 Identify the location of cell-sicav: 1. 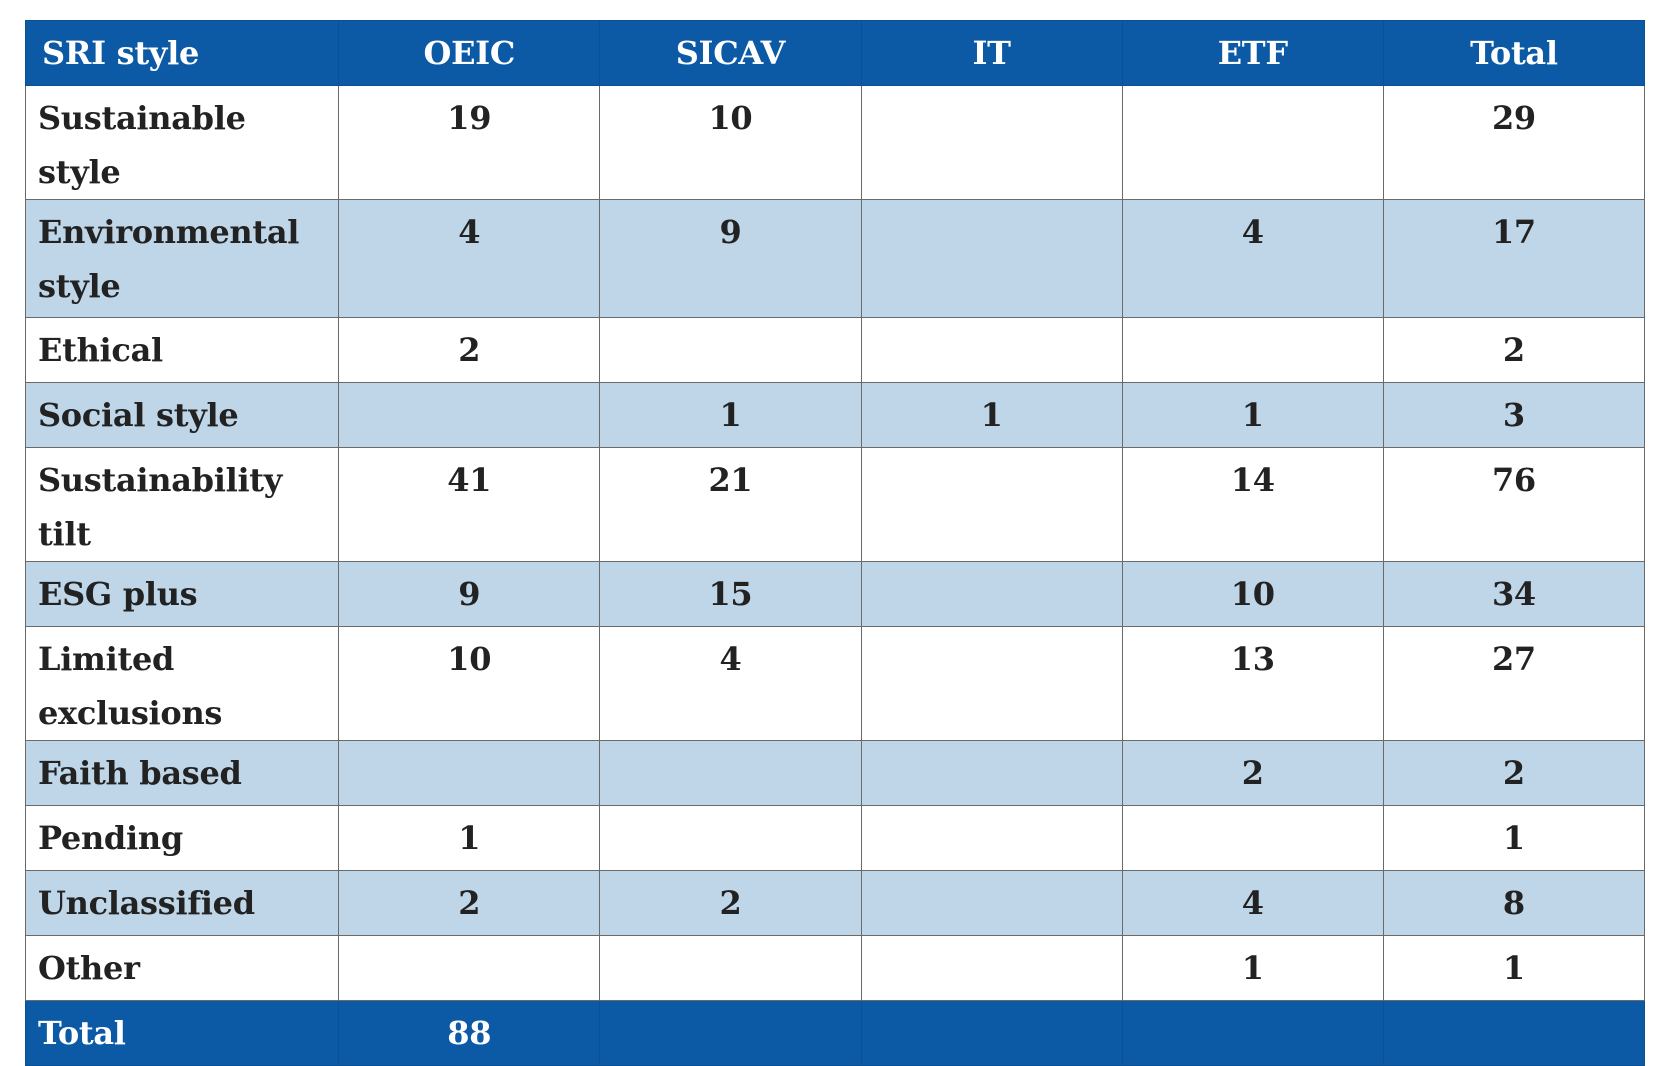
(730, 415).